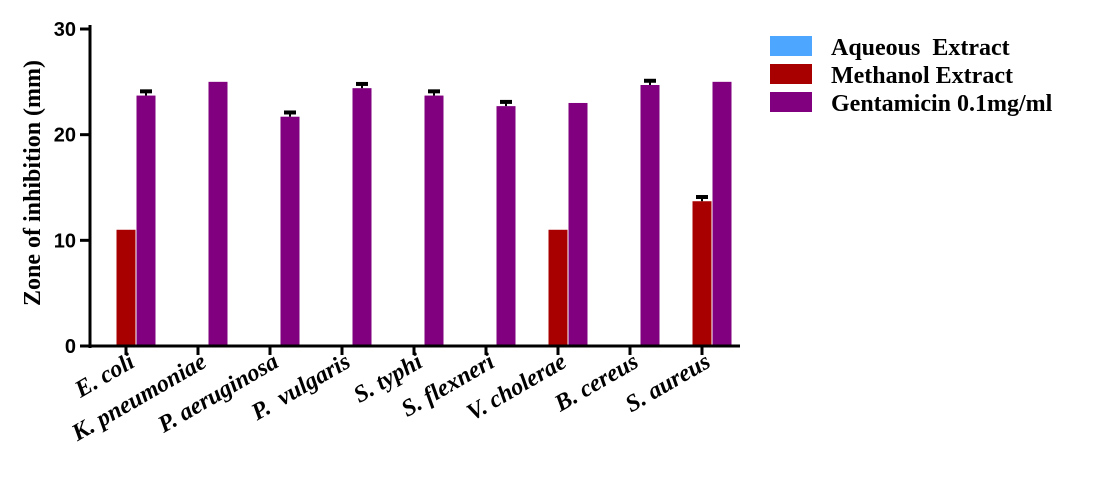  Describe the element at coordinates (920, 48) in the screenshot. I see `legend-label: Aqueous Extract` at that location.